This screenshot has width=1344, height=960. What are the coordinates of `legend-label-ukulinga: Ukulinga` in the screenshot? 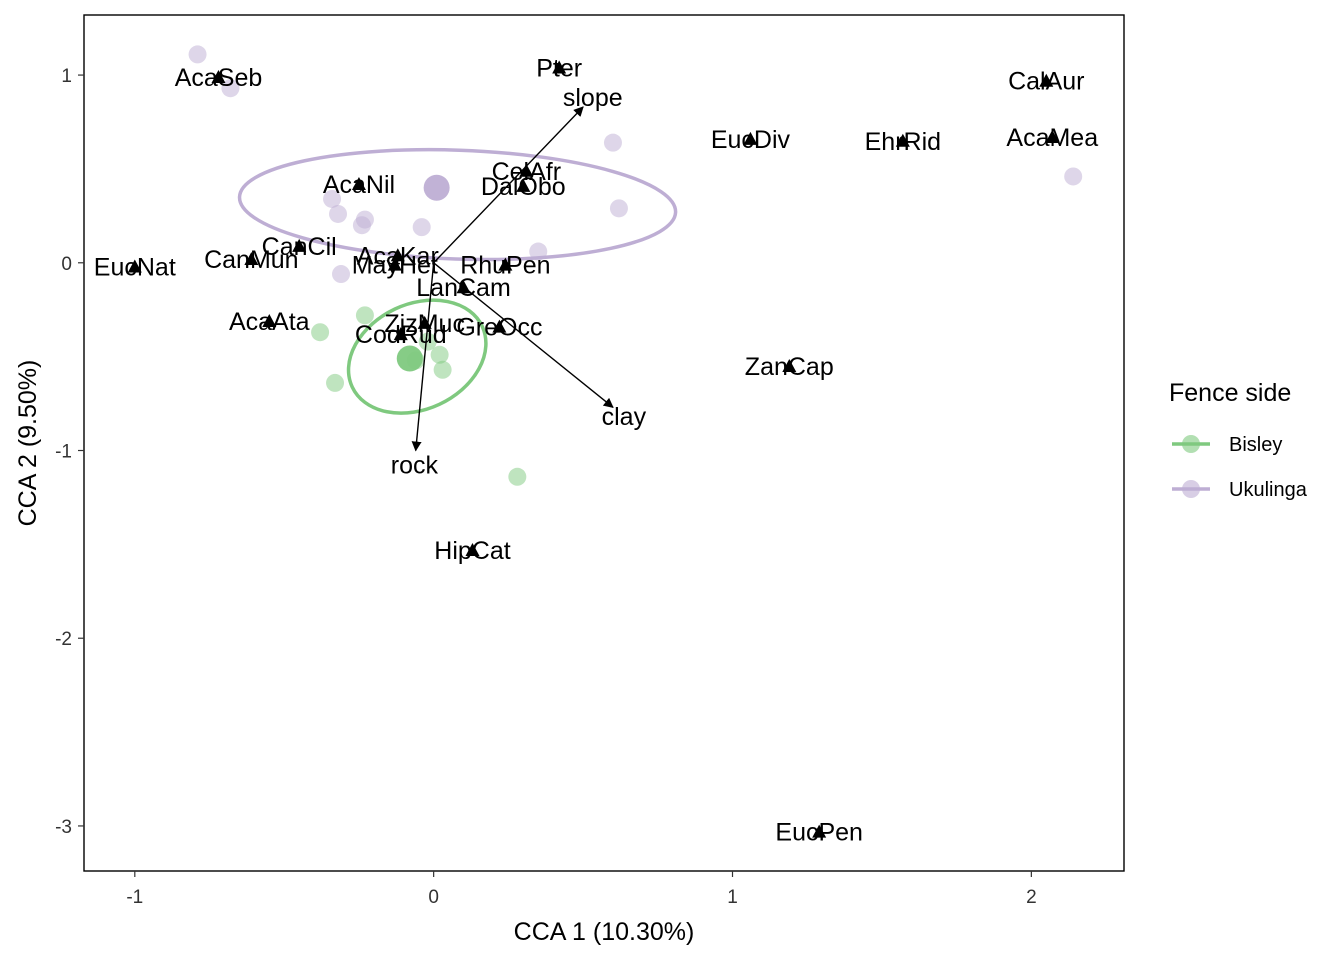 It's located at (1268, 490).